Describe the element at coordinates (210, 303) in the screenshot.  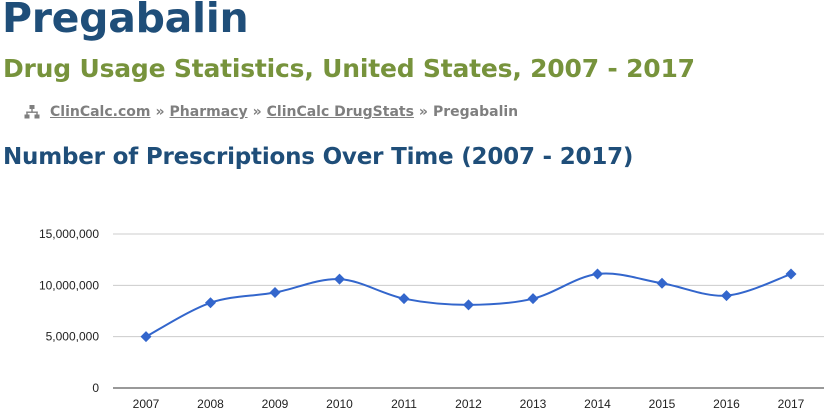
I see `data-point-2008` at that location.